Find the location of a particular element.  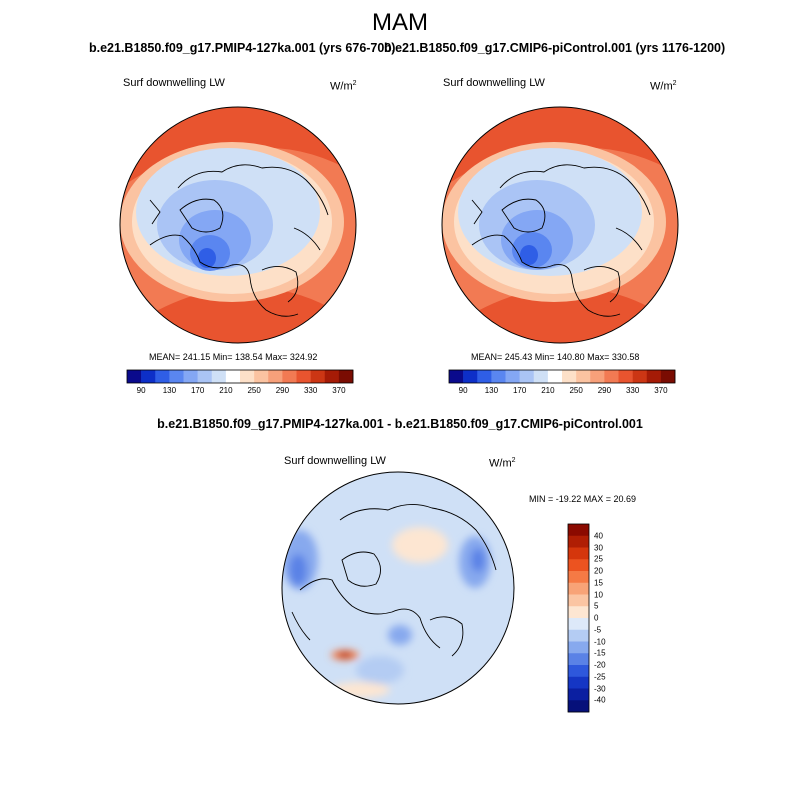

colorbar-tick-label: 10 is located at coordinates (598, 594).